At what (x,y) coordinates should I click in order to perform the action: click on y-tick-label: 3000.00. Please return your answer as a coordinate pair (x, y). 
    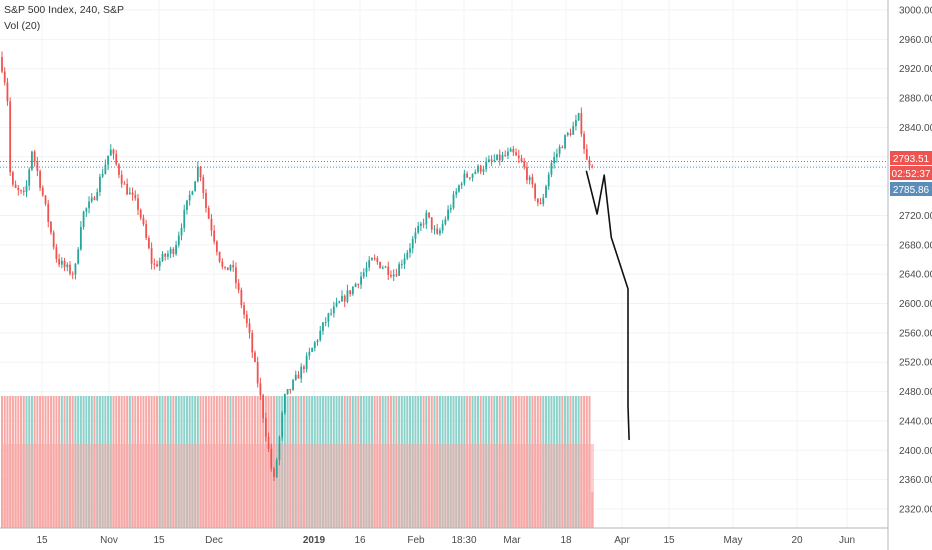
    Looking at the image, I should click on (915, 11).